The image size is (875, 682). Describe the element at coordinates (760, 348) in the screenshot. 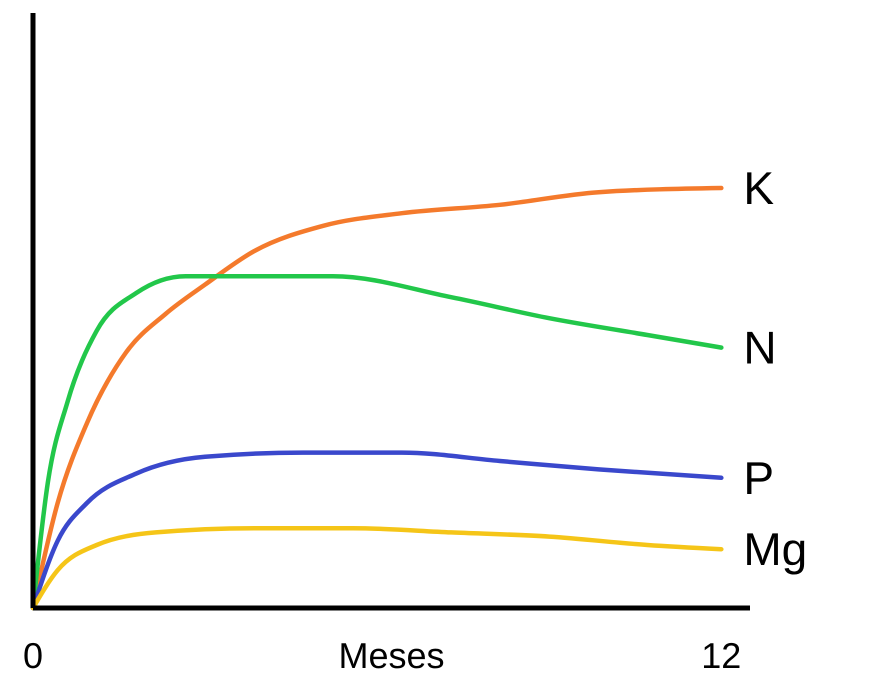

I see `series-label: N` at that location.